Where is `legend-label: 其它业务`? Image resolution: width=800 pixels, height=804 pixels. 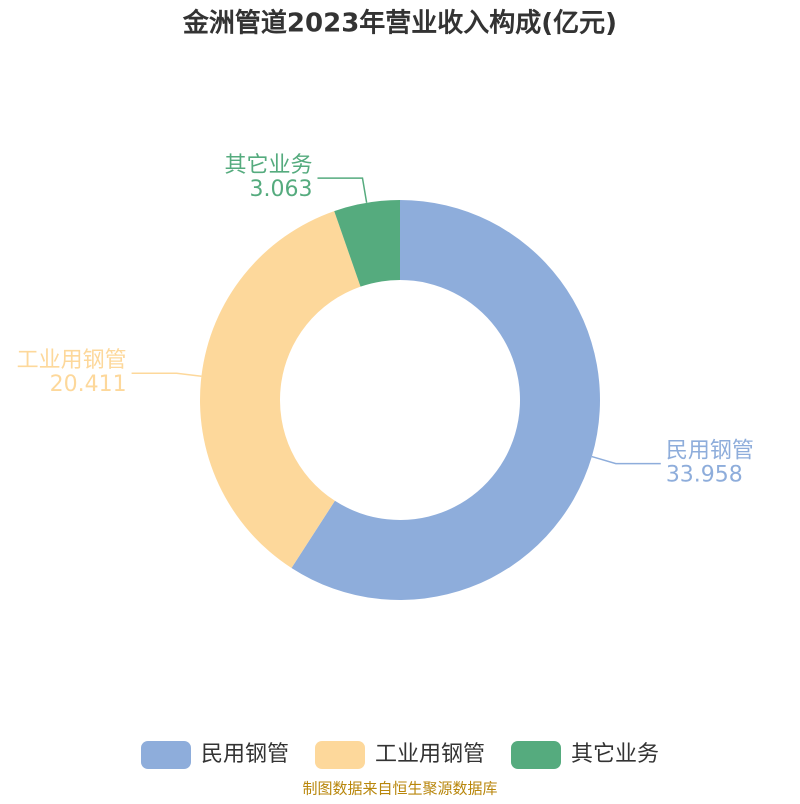 legend-label: 其它业务 is located at coordinates (615, 754).